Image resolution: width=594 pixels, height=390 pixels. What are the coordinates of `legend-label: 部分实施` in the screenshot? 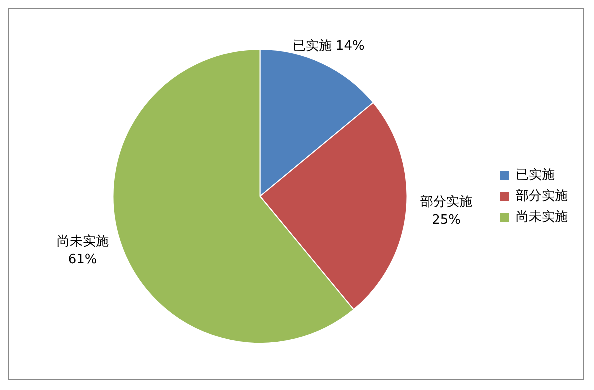 It's located at (542, 196).